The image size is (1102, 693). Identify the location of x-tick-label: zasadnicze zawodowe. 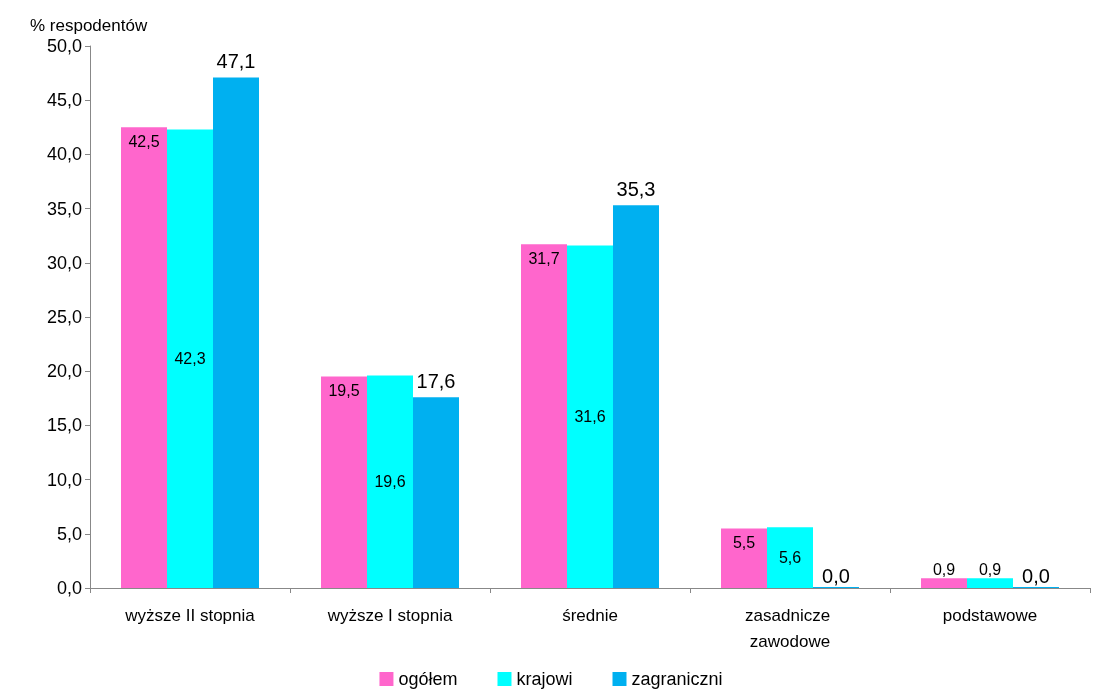
(790, 628).